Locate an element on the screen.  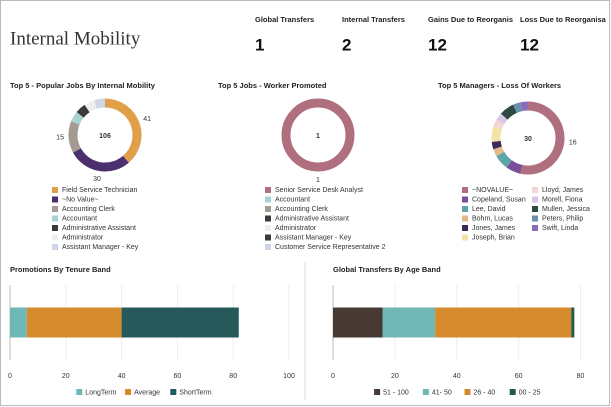
legend-label: LongTerm is located at coordinates (100, 392).